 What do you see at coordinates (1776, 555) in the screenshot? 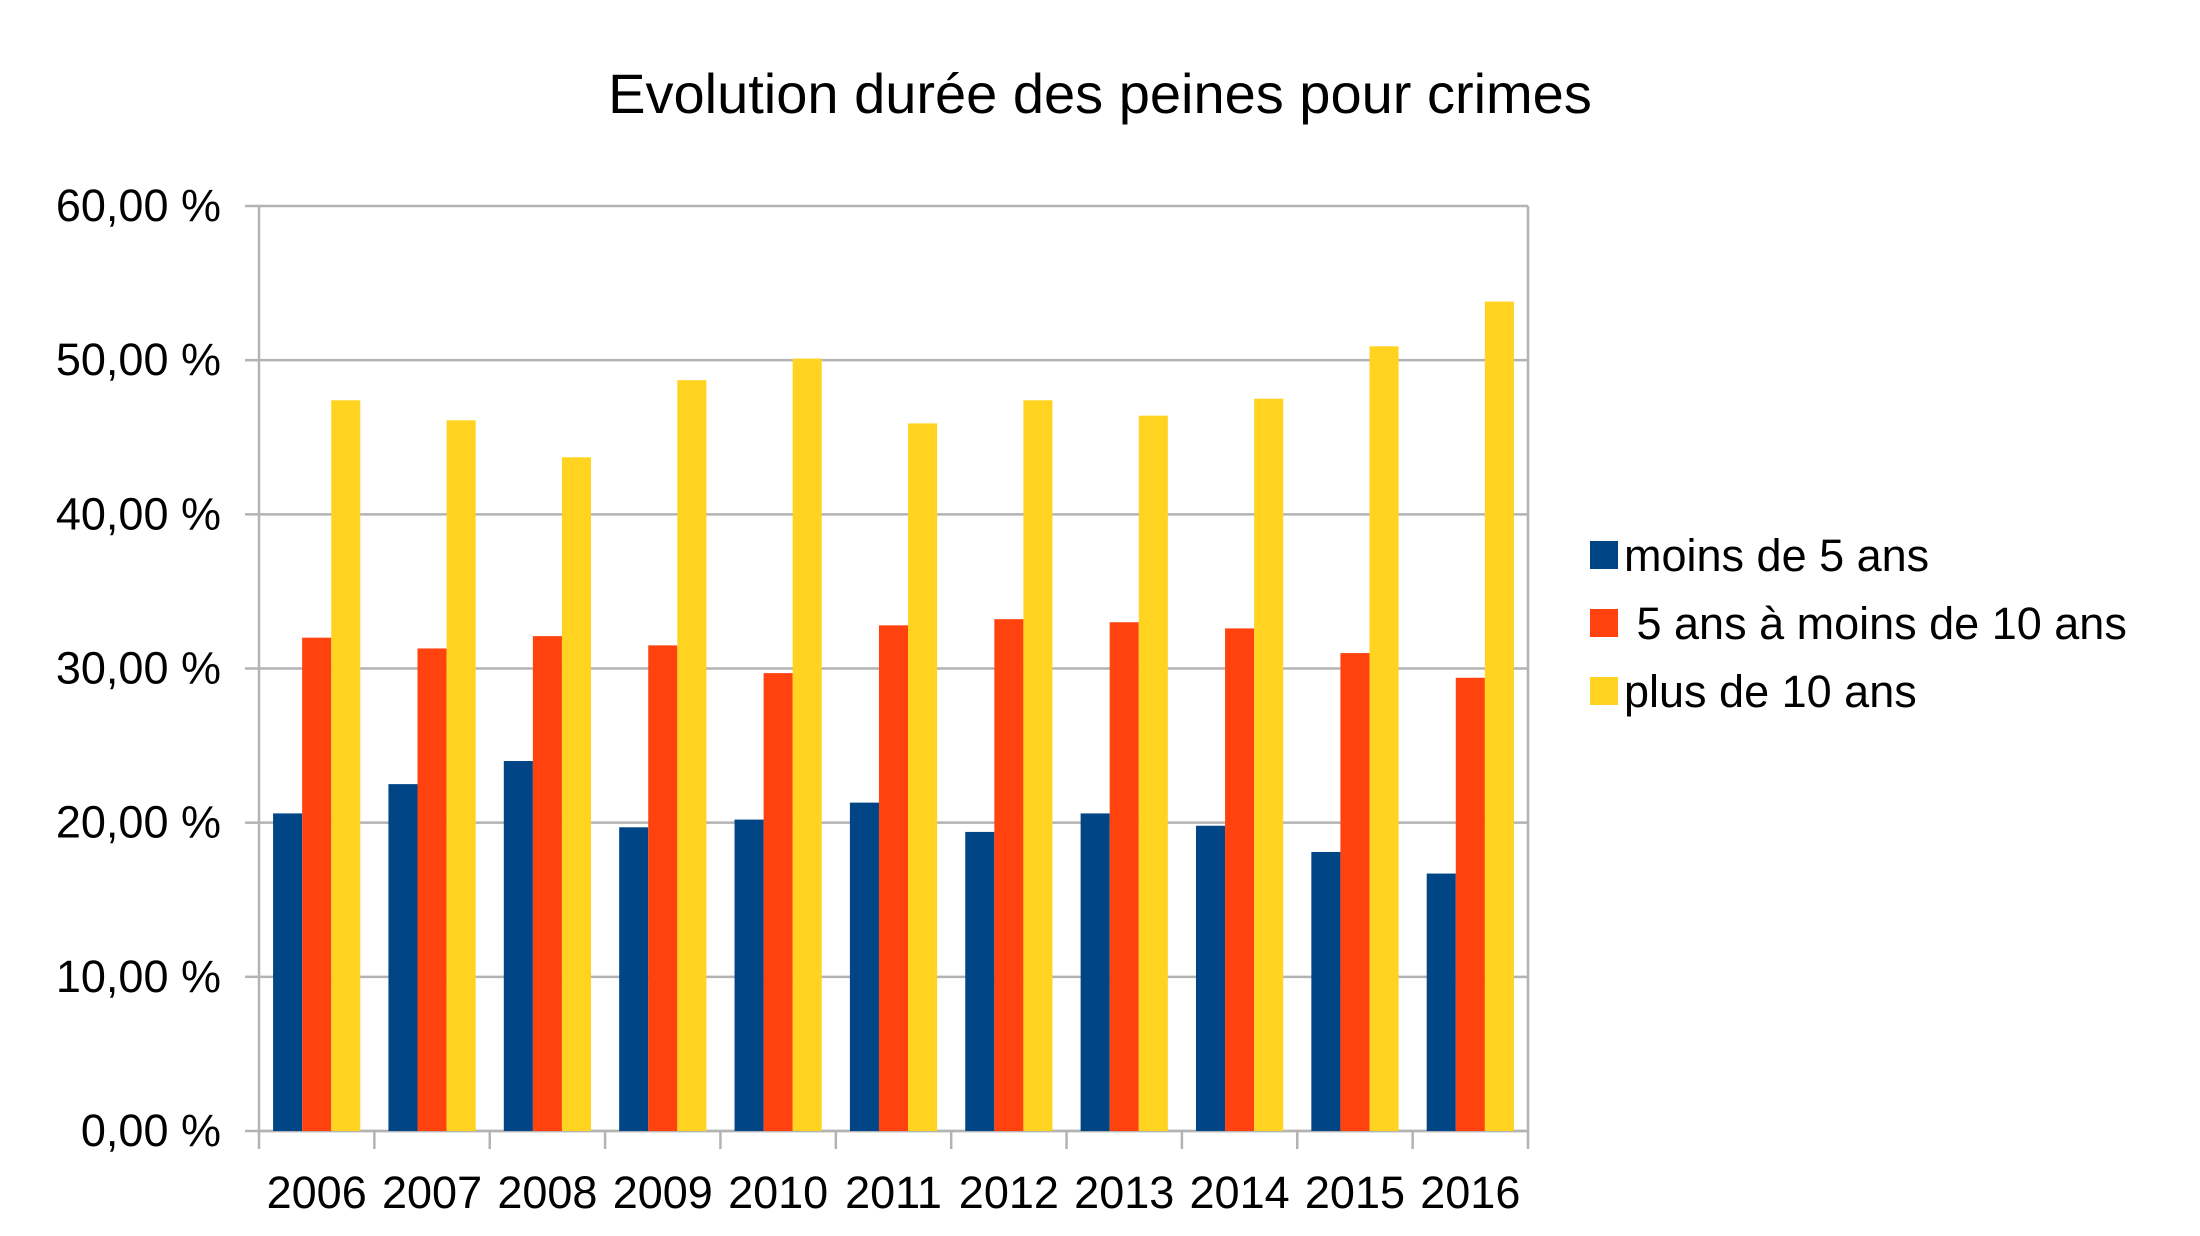
I see `legend-label: moins de 5 ans` at bounding box center [1776, 555].